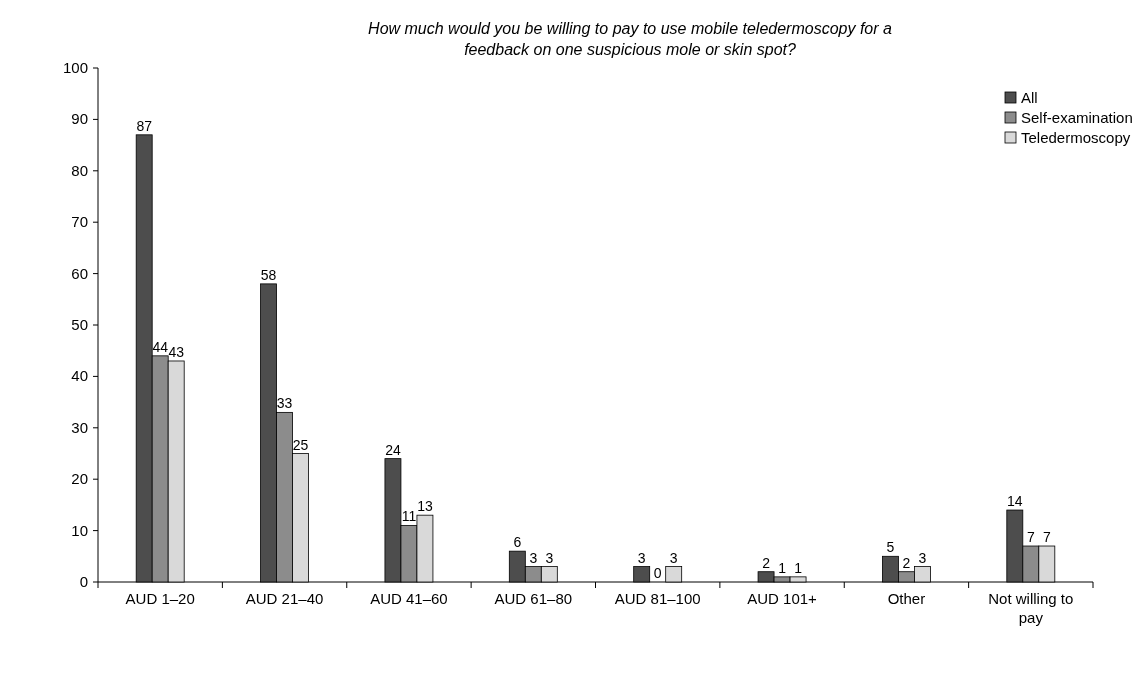  I want to click on x-tick-label: AUD 101+, so click(782, 598).